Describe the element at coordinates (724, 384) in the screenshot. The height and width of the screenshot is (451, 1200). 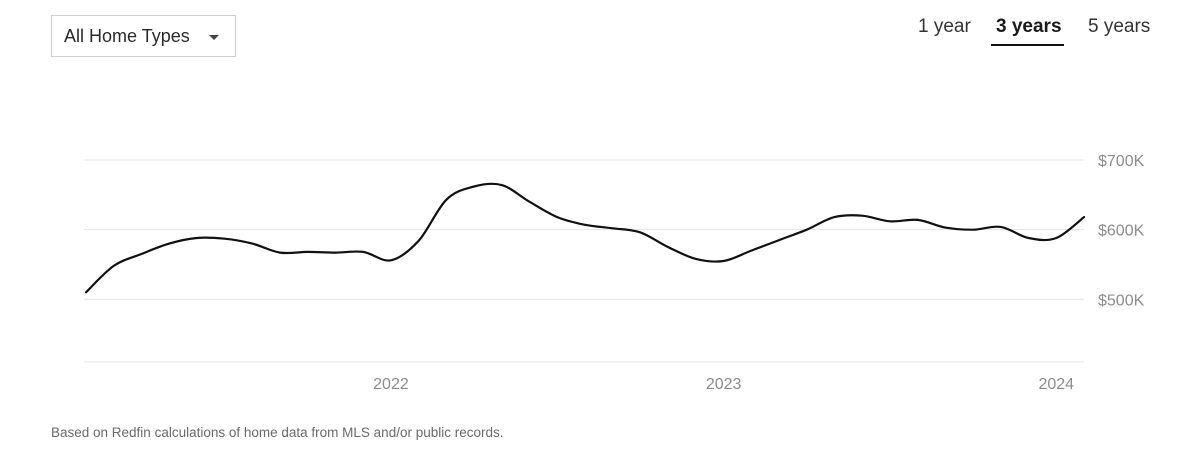
I see `x-tick-label: 2023` at that location.